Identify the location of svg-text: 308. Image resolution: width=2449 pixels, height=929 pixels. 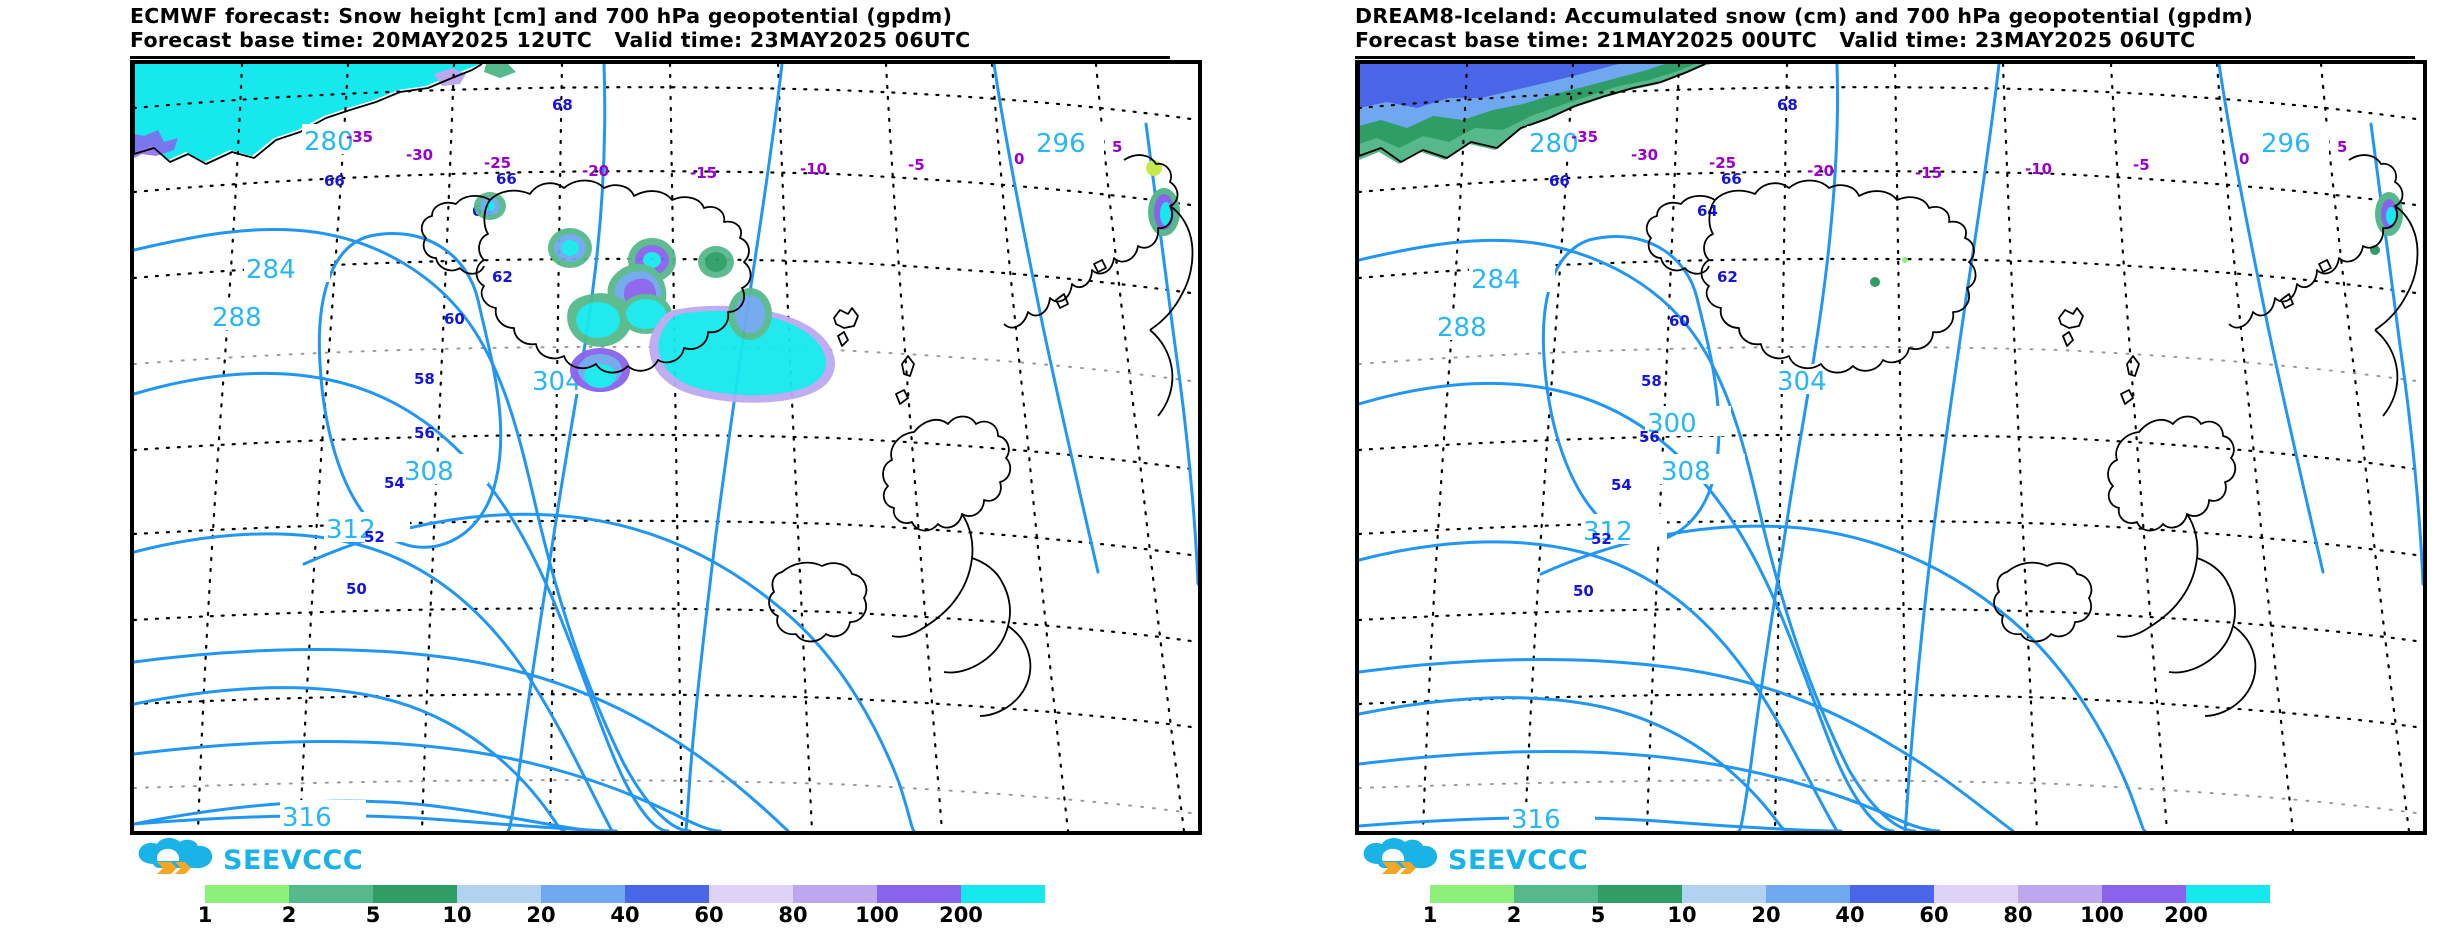
(429, 472).